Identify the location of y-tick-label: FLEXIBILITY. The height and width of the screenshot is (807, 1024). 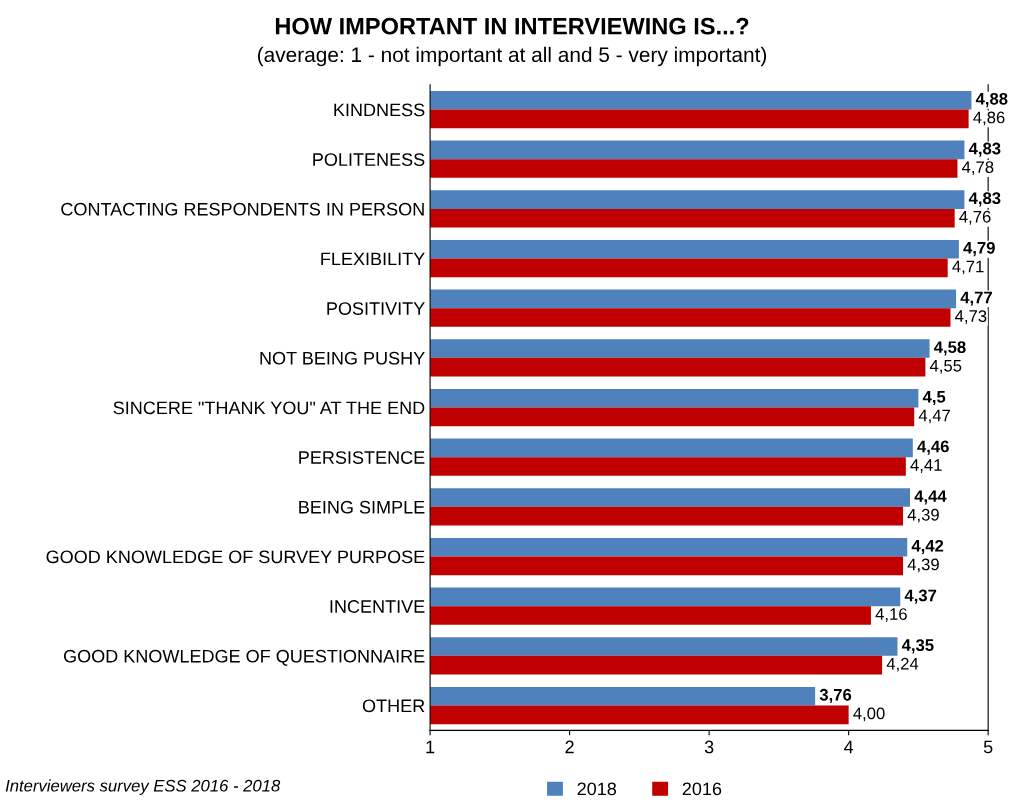
(373, 259).